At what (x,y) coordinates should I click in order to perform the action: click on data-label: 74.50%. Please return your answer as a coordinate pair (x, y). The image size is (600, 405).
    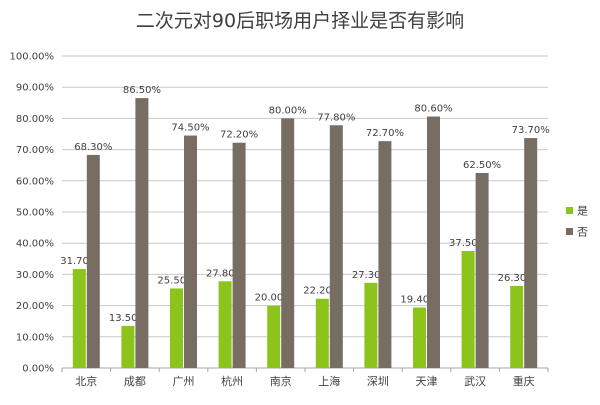
    Looking at the image, I should click on (190, 128).